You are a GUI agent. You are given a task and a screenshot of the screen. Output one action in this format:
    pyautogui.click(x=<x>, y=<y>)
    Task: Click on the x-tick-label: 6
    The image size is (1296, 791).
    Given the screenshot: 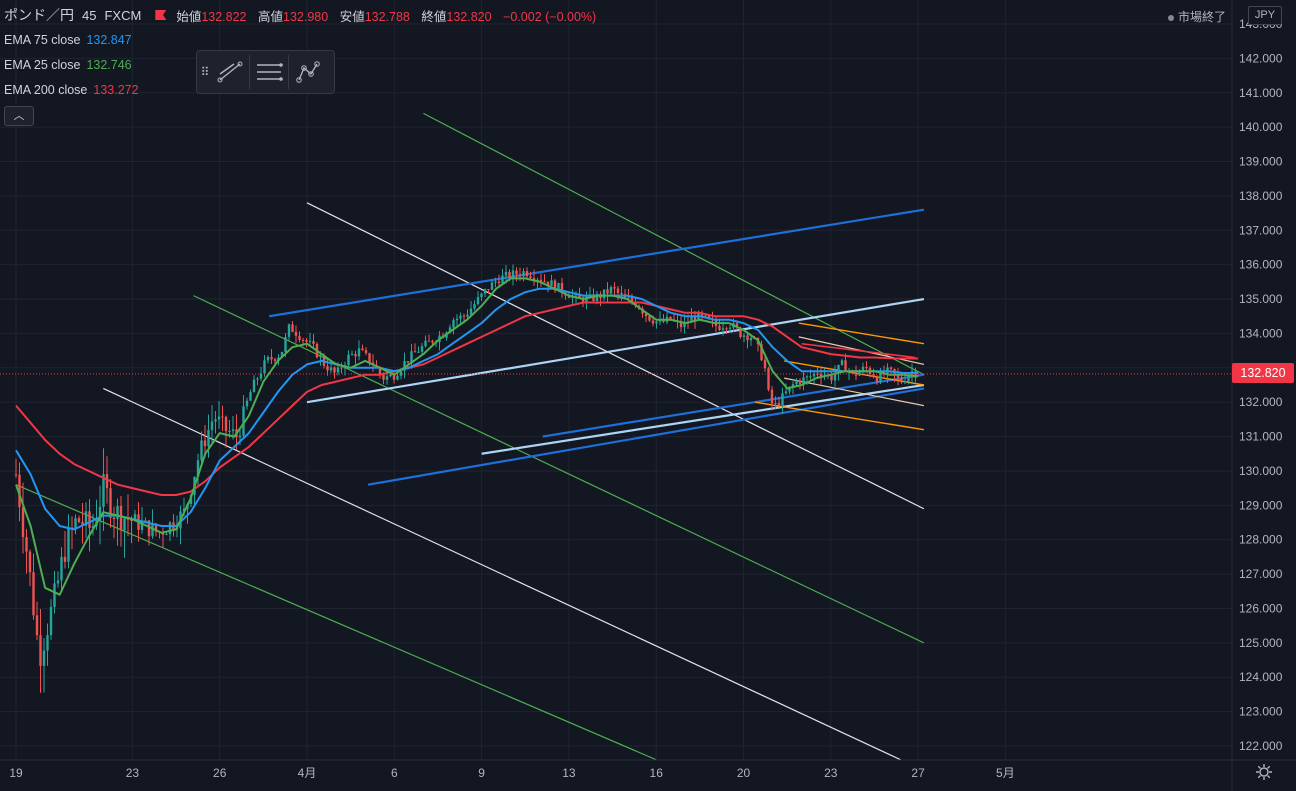 What is the action you would take?
    pyautogui.click(x=394, y=773)
    